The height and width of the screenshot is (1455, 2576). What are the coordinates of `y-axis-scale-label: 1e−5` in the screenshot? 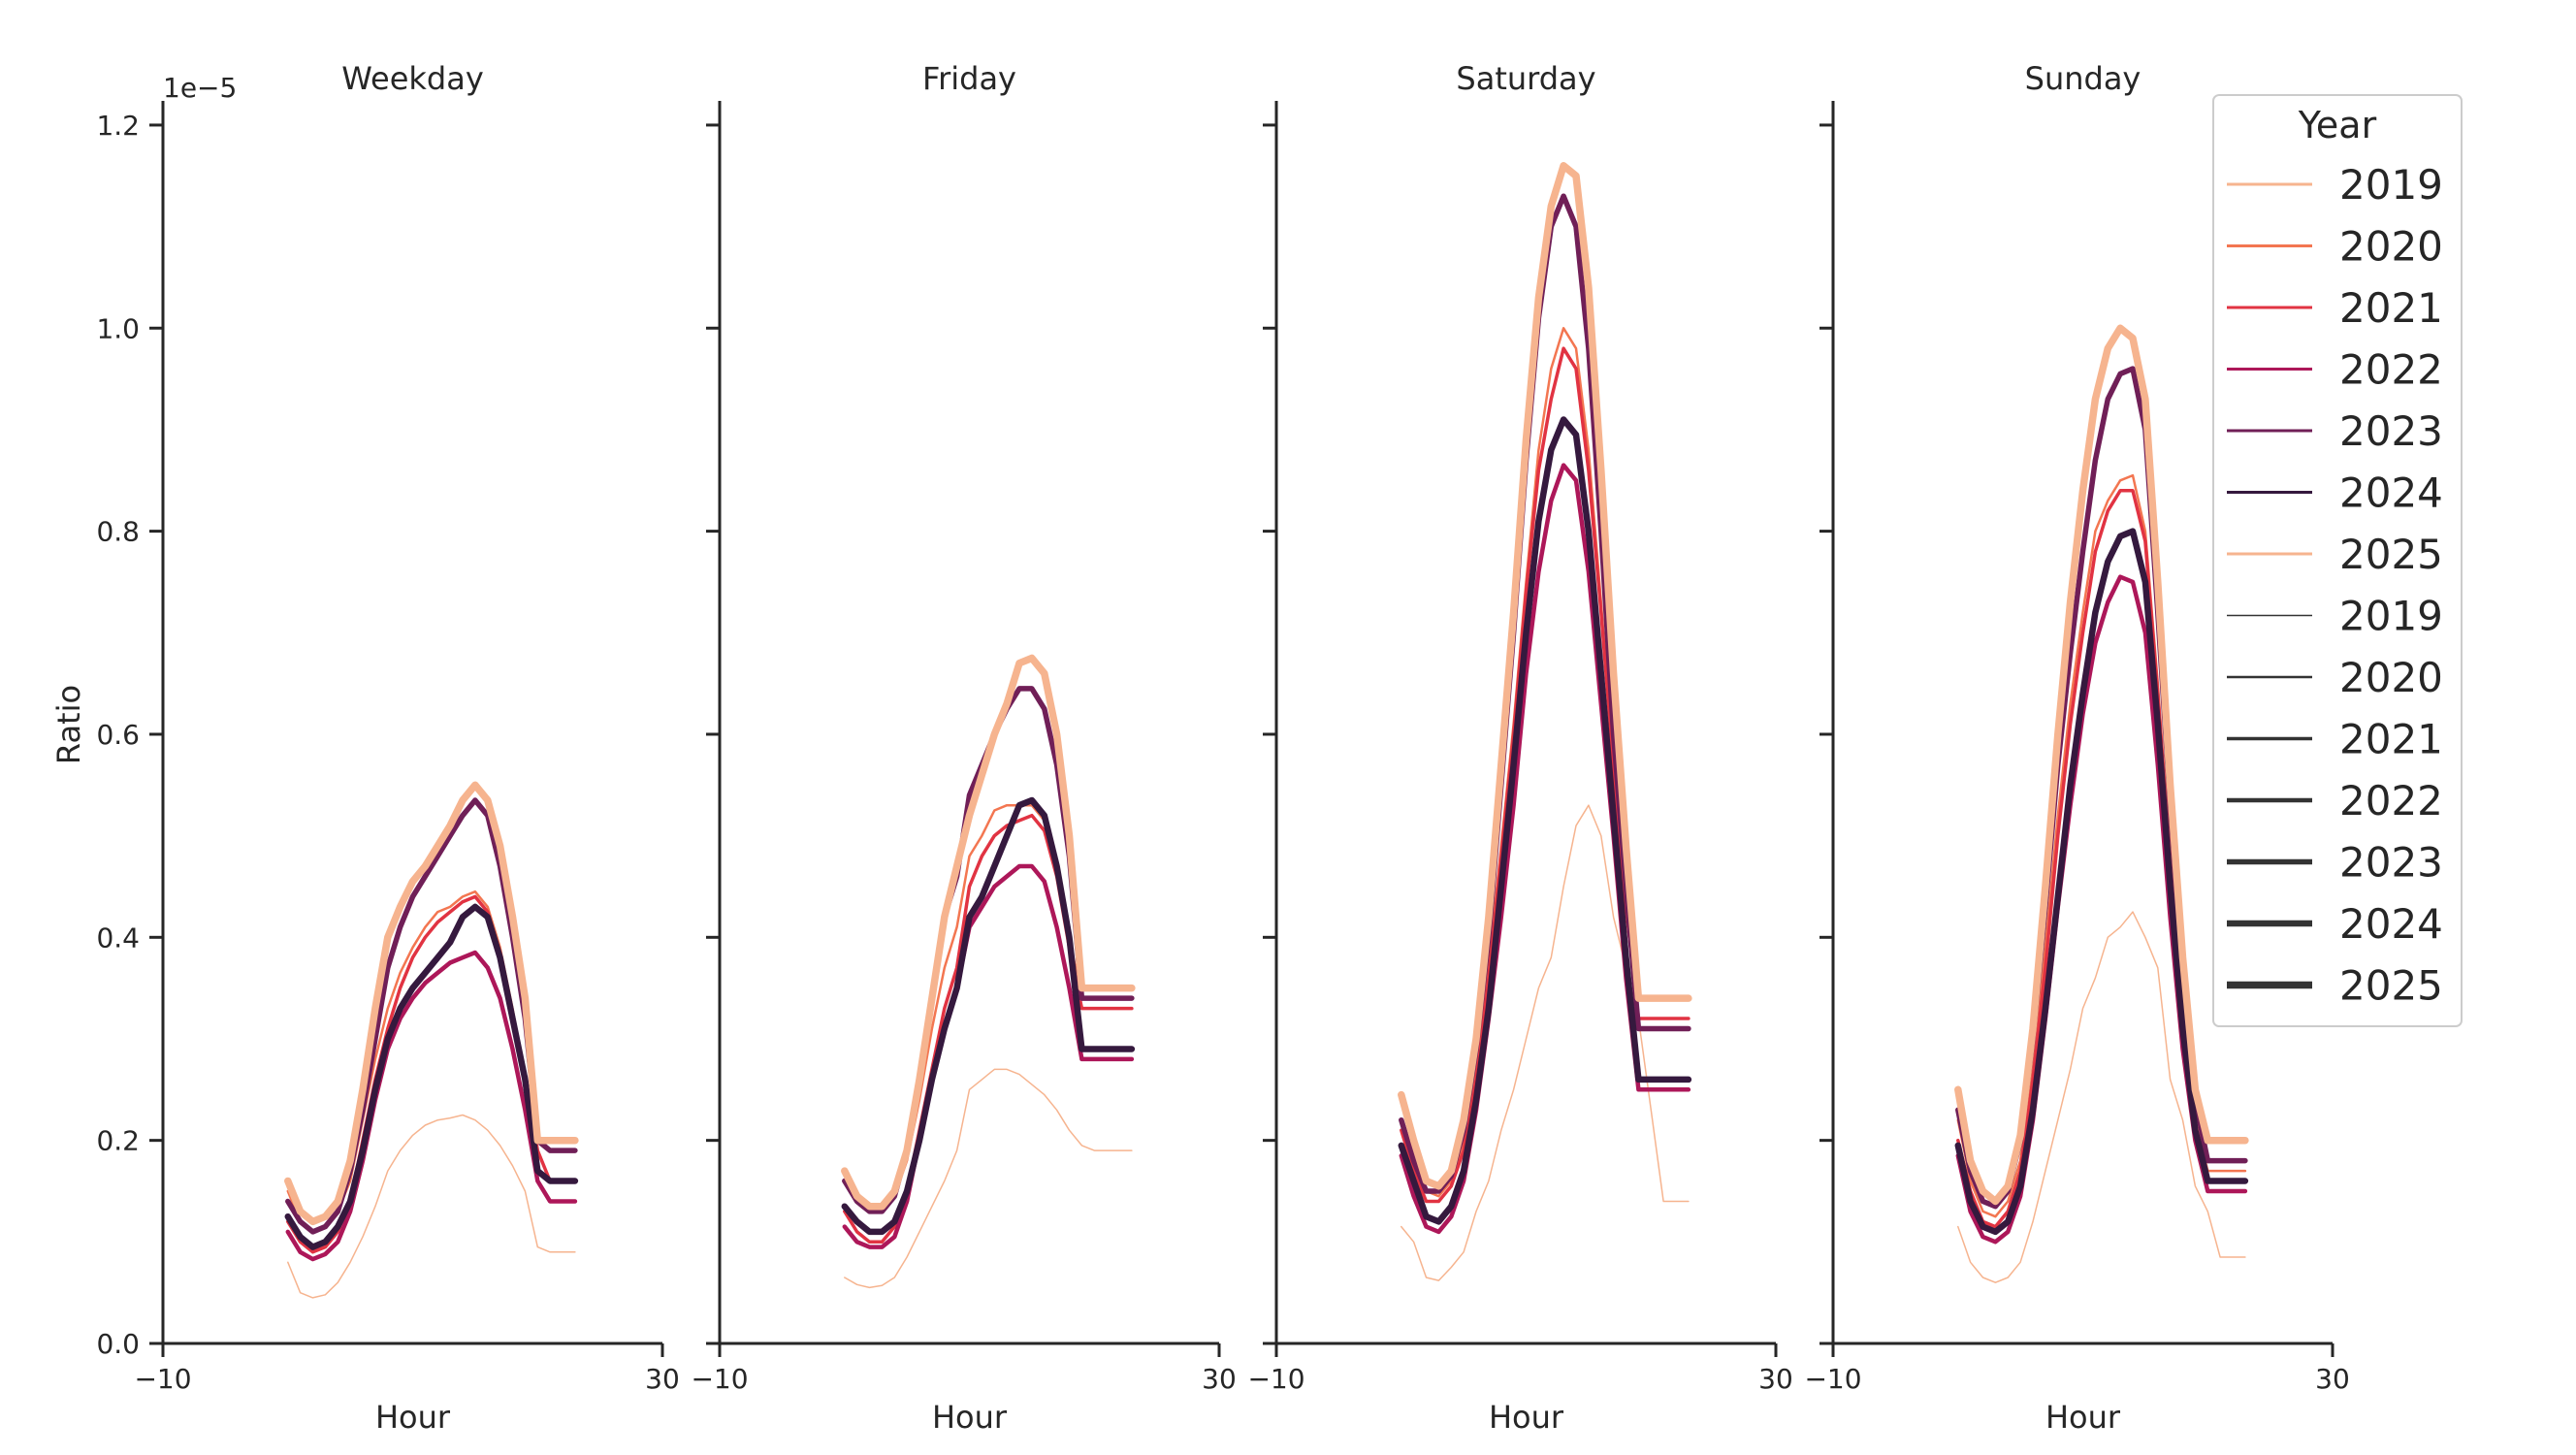 It's located at (200, 88).